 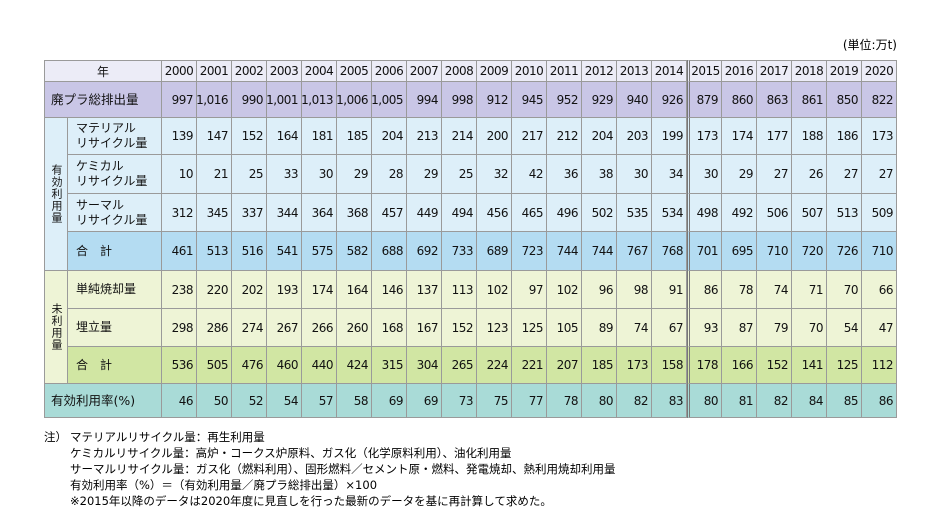 I want to click on value-cell: 221, so click(x=529, y=365).